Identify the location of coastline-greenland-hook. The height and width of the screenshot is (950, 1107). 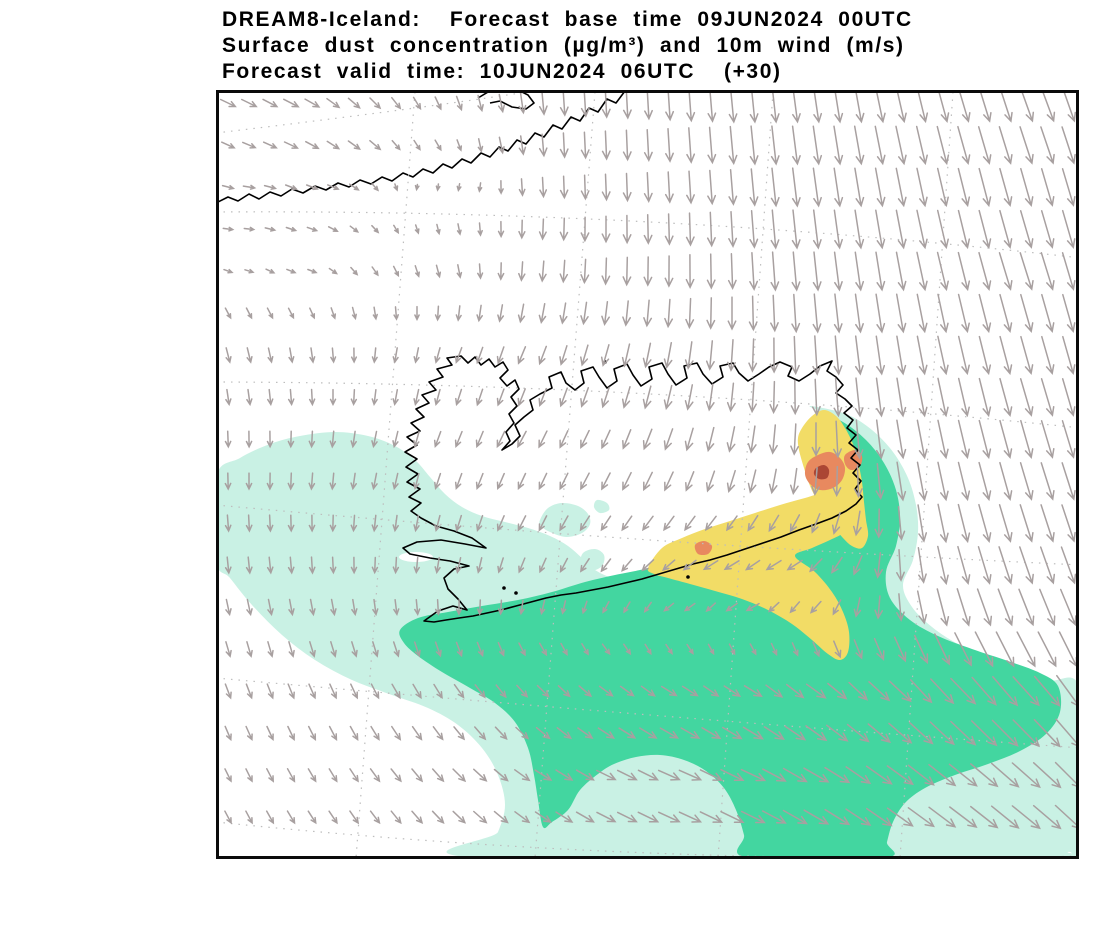
(506, 101).